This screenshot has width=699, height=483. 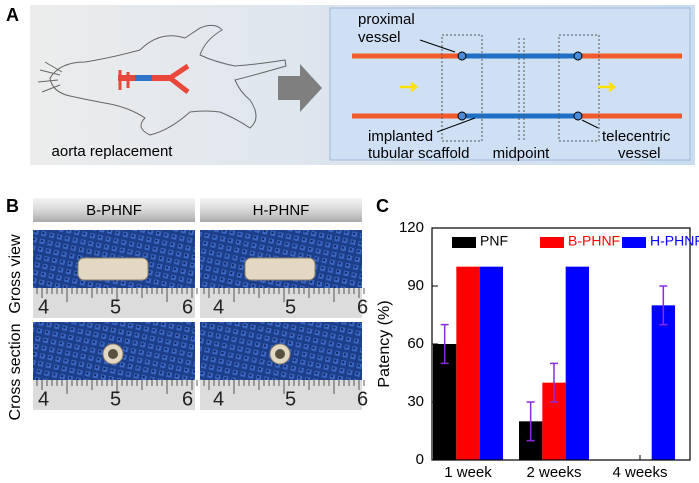 I want to click on column-header: H-PHNF, so click(x=281, y=210).